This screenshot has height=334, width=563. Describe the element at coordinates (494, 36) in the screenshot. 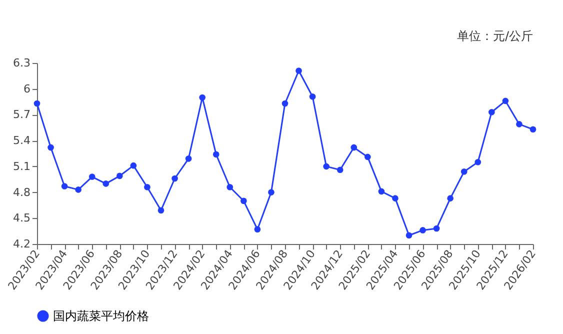

I see `text: 单位：元/公斤` at that location.